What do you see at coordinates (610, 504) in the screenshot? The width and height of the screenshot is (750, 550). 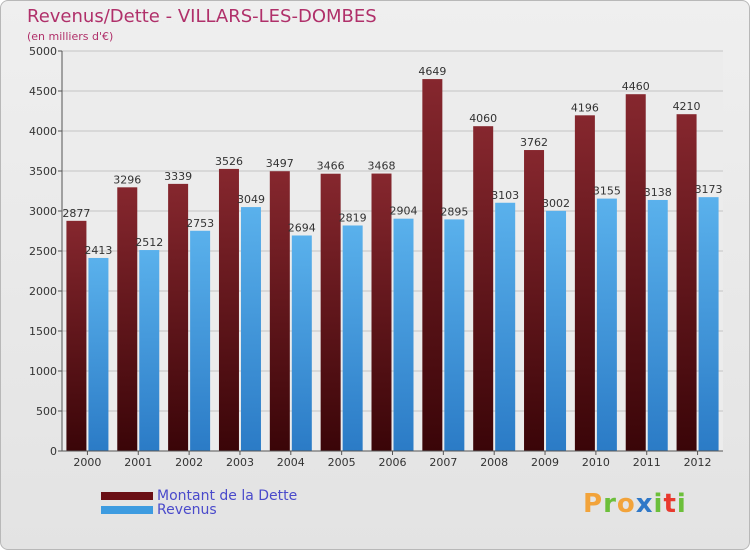 I see `logo-letter: r` at bounding box center [610, 504].